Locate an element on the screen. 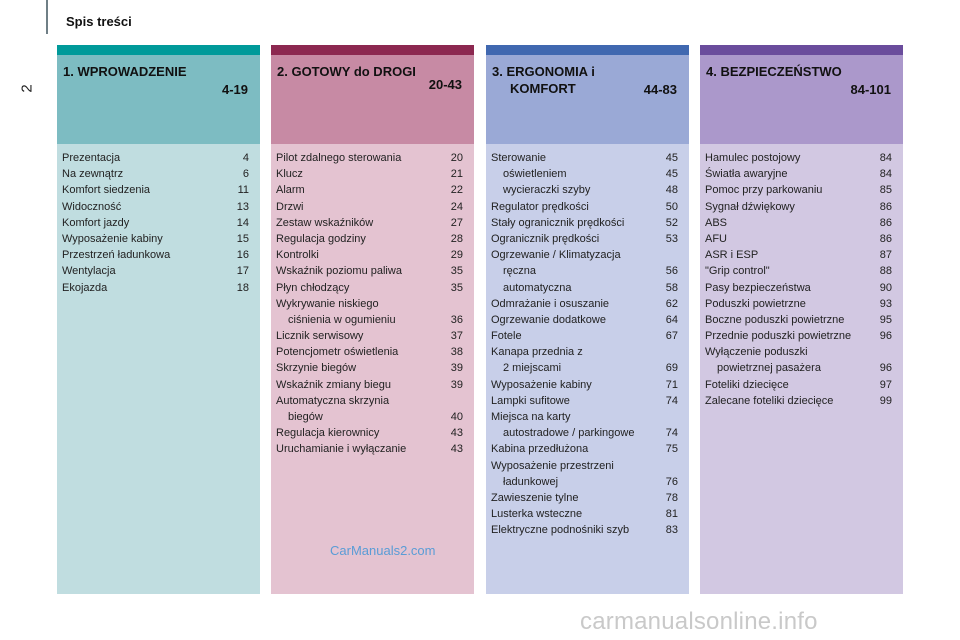 The image size is (960, 640). toc-entry: Pilot zdalnego sterowania 20 is located at coordinates (369, 158).